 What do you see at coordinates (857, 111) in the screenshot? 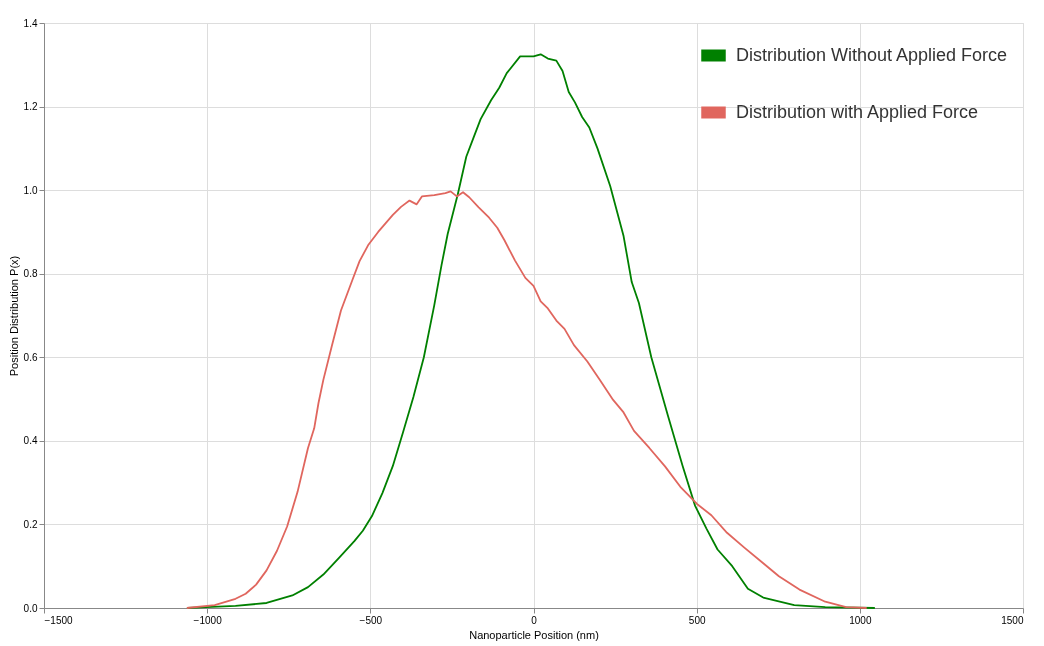
I see `legend-label: Distribution with Applied Force` at bounding box center [857, 111].